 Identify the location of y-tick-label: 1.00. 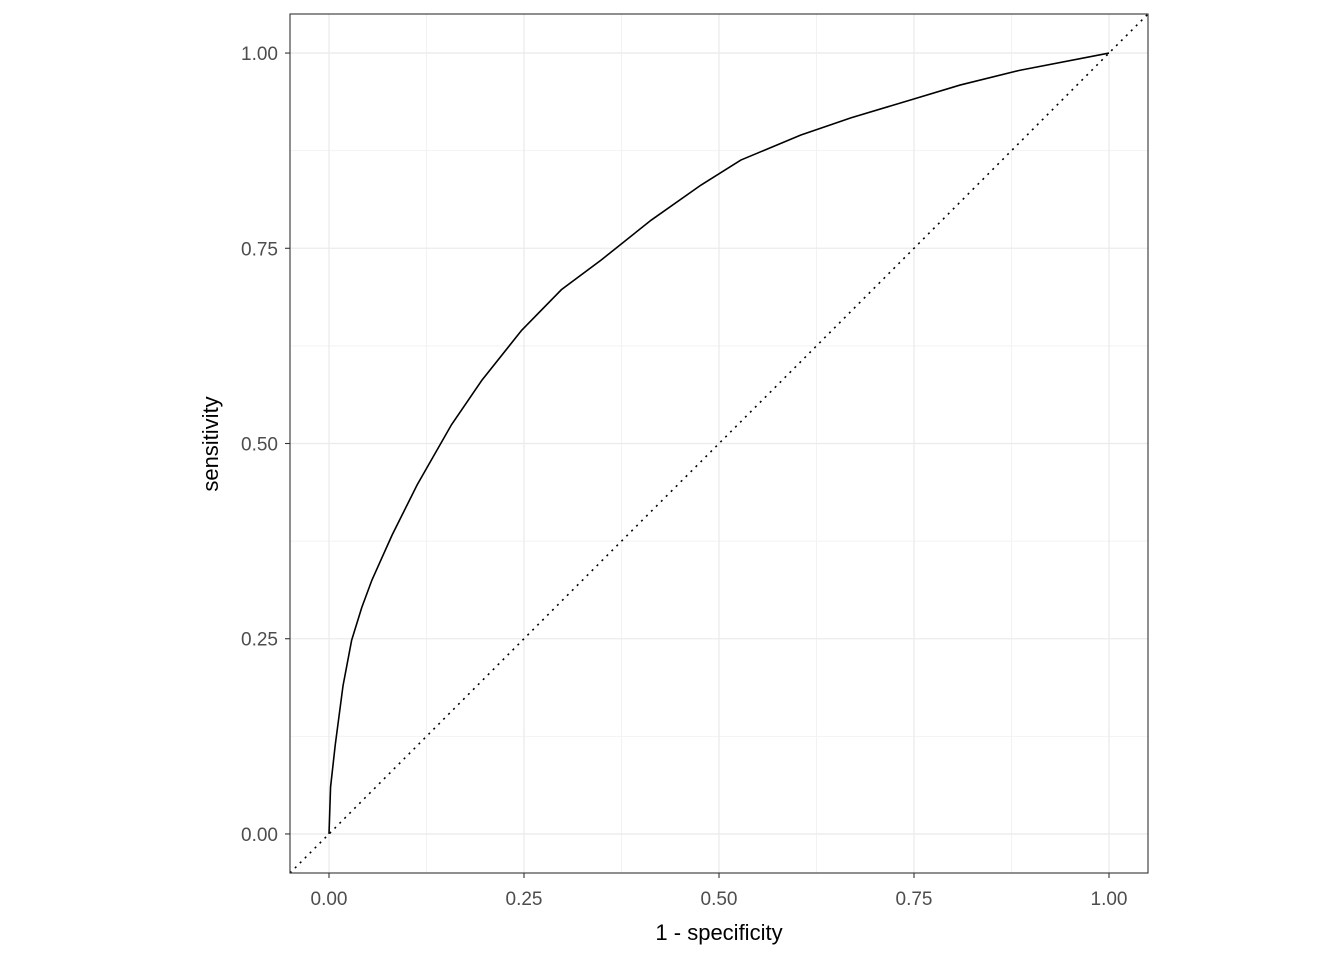
(259, 54).